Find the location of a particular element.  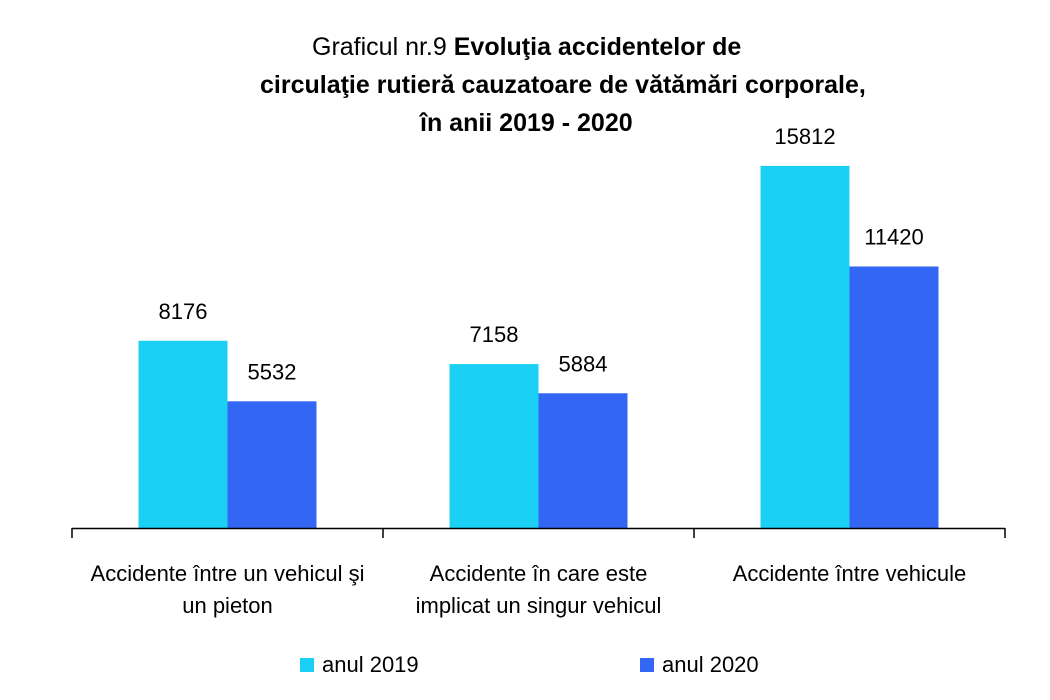

category-label-1: Accidente între un vehicul şi un pieton is located at coordinates (228, 590).